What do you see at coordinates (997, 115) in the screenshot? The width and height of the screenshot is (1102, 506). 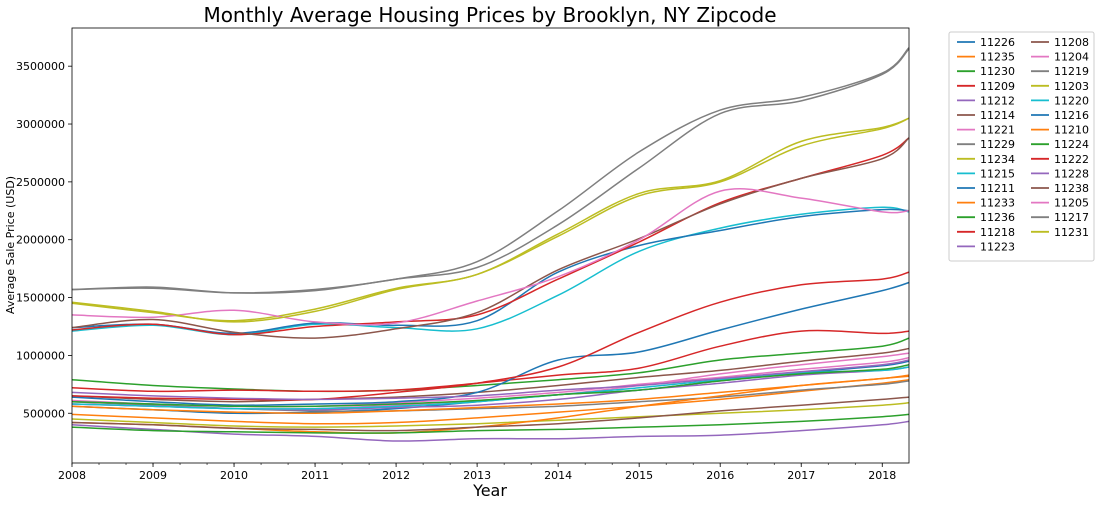 I see `legend-label-11214: 11214` at bounding box center [997, 115].